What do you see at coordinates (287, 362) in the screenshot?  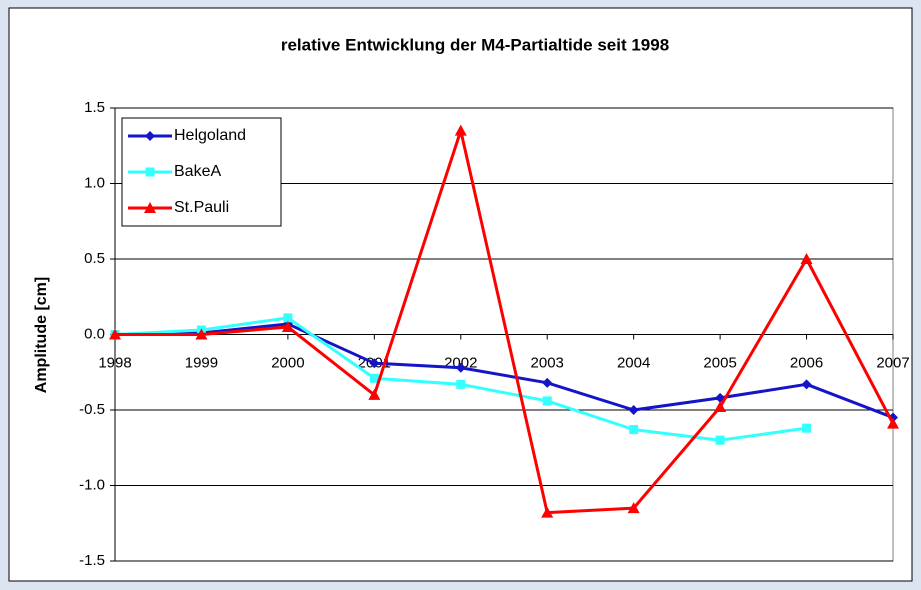 I see `x-tick-label: 2000` at bounding box center [287, 362].